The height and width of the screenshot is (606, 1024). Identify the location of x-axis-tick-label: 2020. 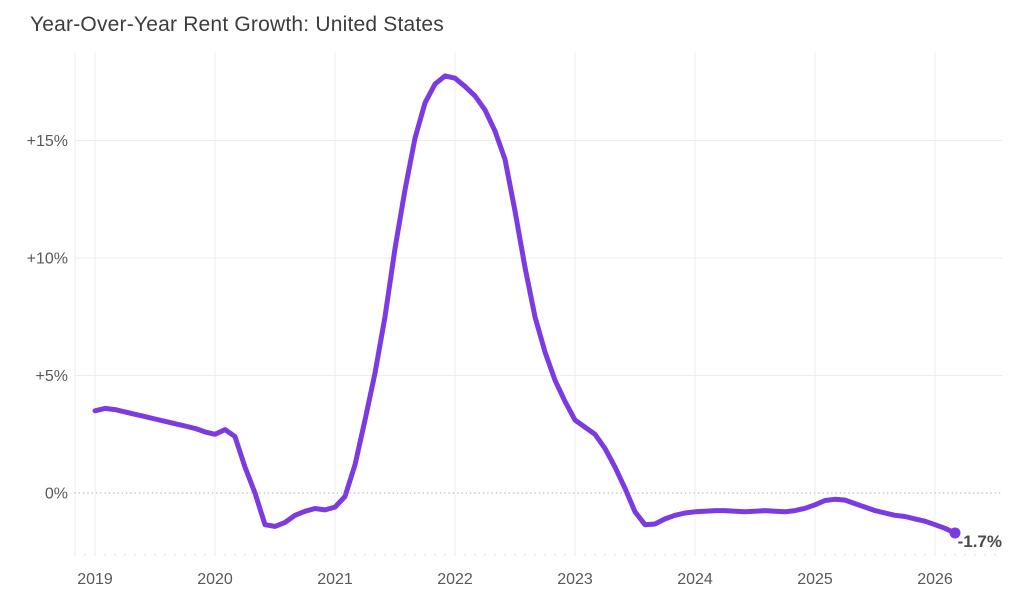
(215, 579).